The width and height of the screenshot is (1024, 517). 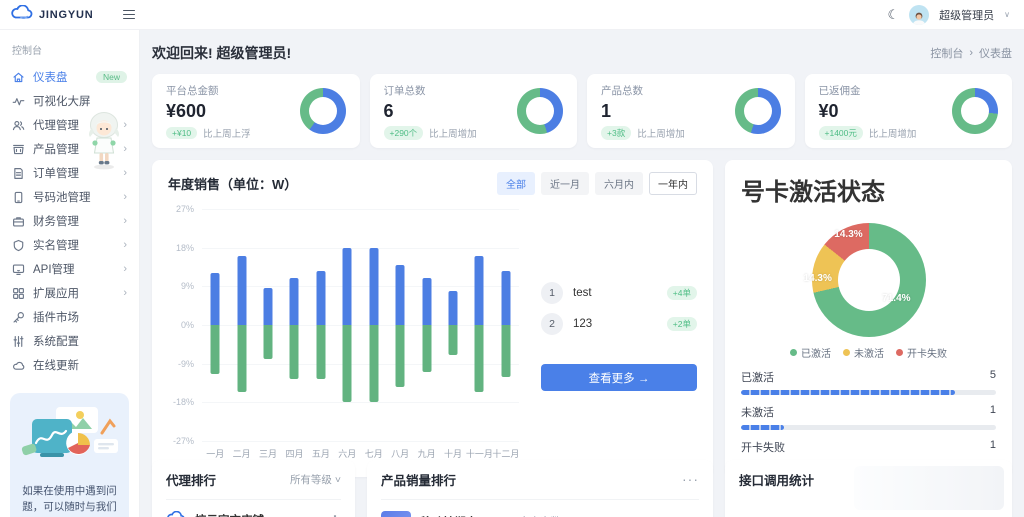 I want to click on sidebar-item-可视化大屏: 可视化大屏, so click(x=69, y=101).